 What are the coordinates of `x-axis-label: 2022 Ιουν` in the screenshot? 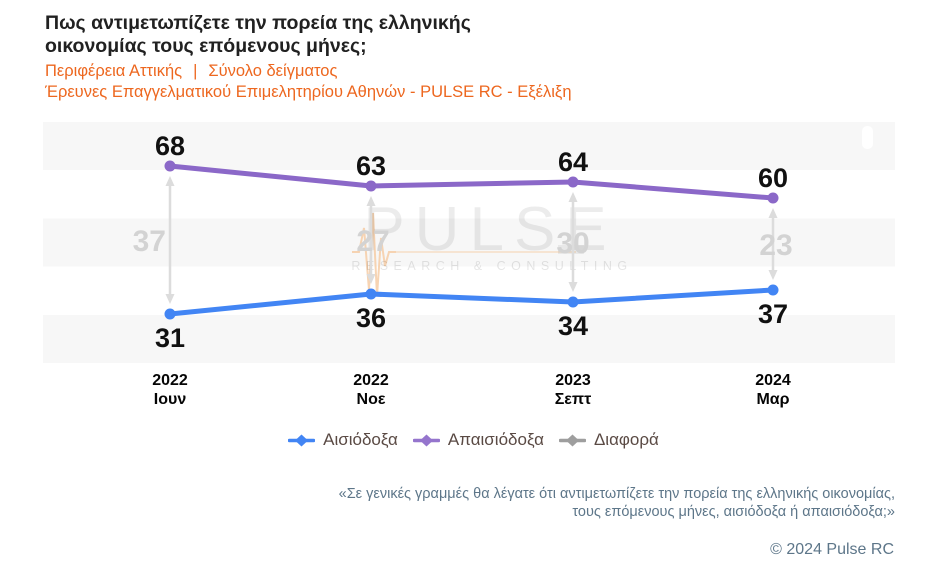 It's located at (170, 390).